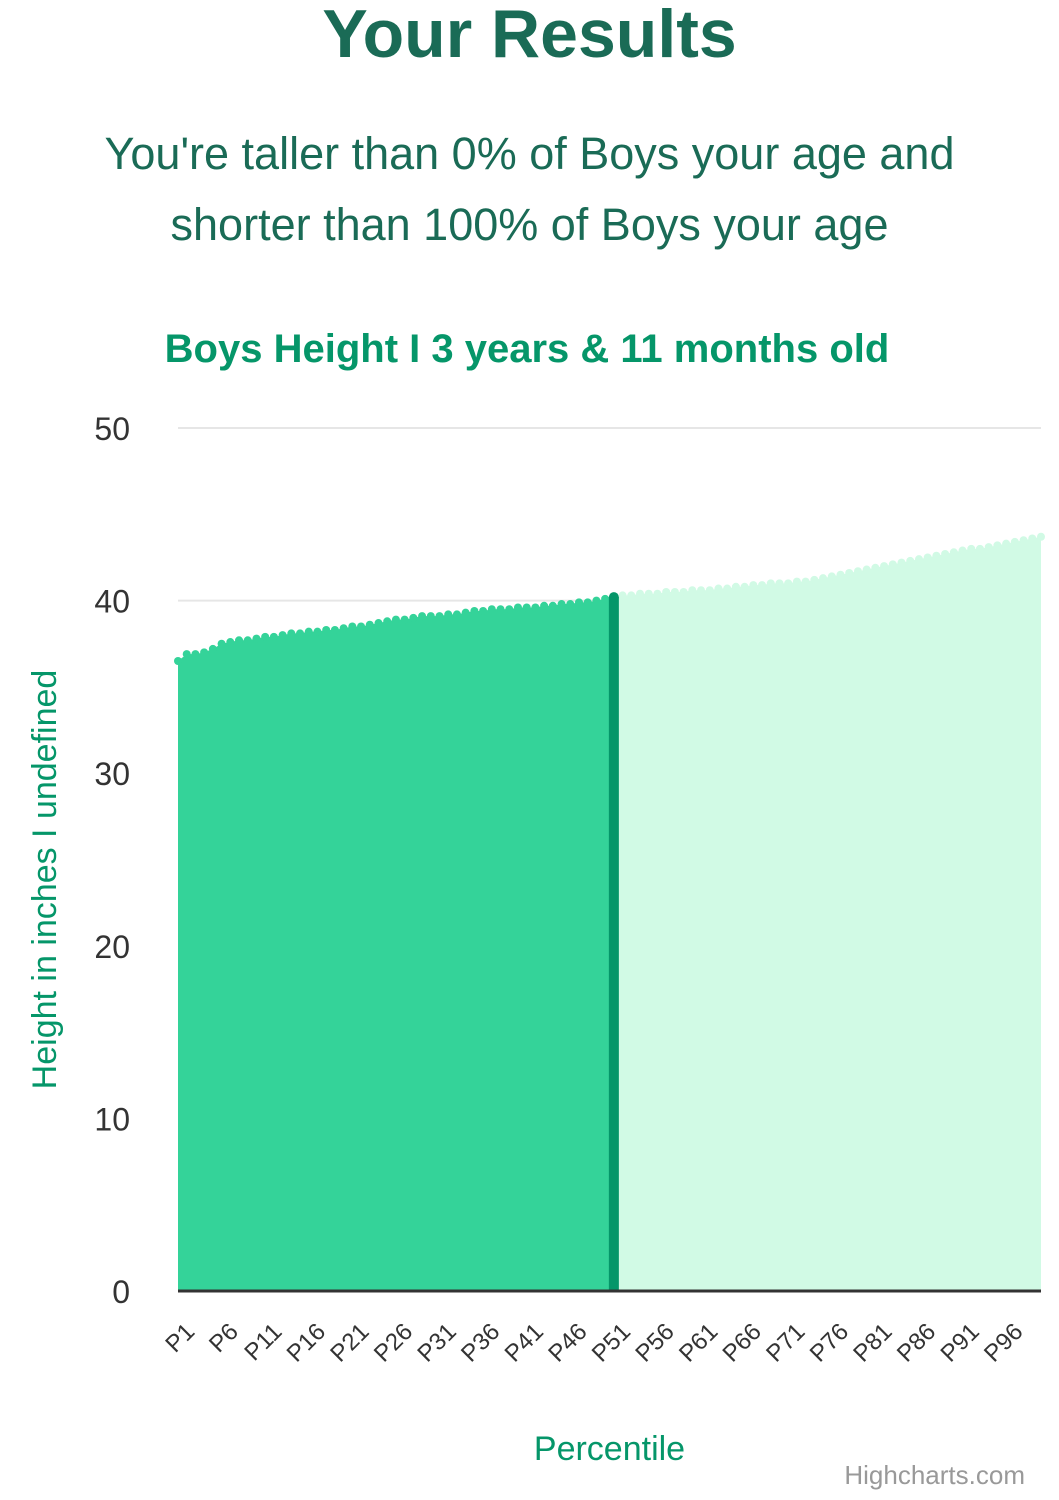 The image size is (1059, 1500). What do you see at coordinates (742, 1342) in the screenshot?
I see `x-tick-label: P66` at bounding box center [742, 1342].